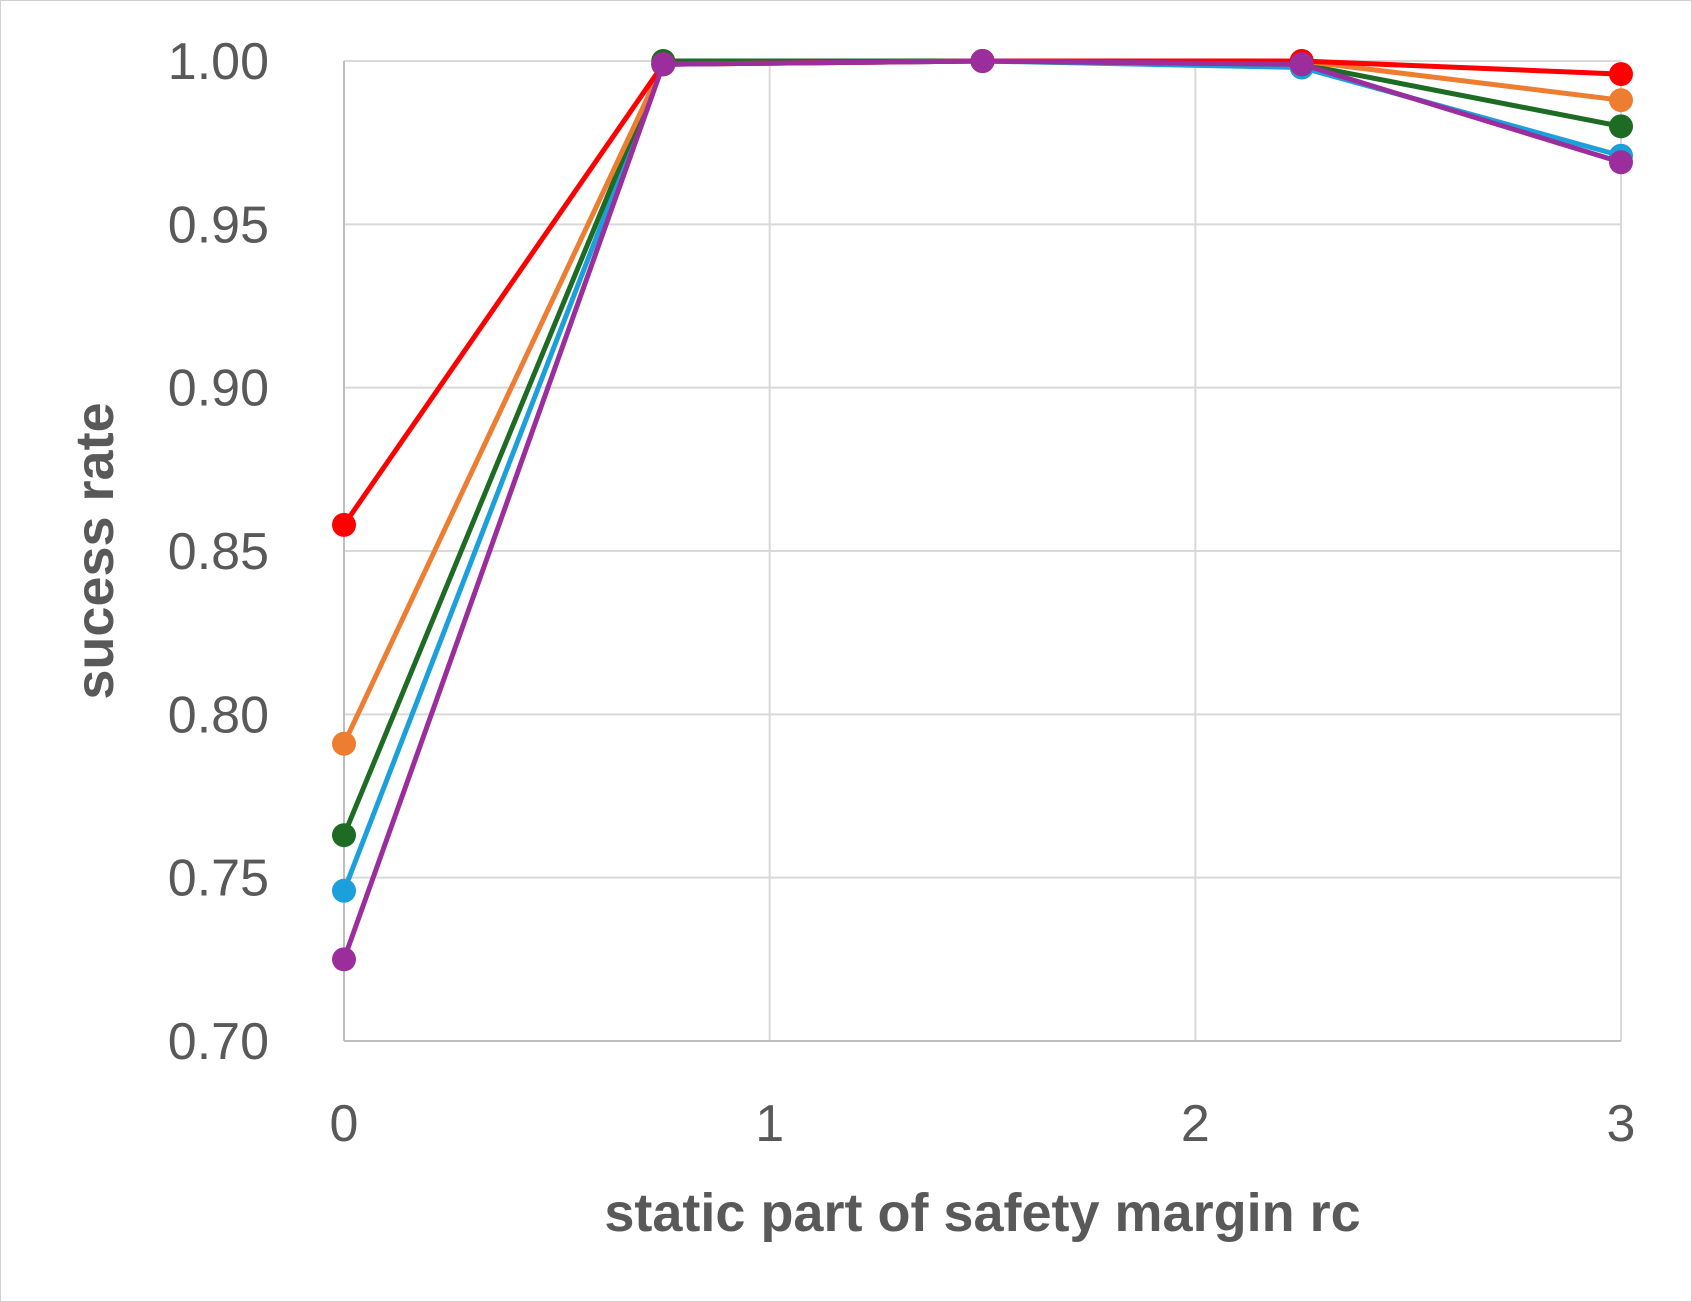 The width and height of the screenshot is (1692, 1302). I want to click on y-tick-label: 1.00, so click(218, 62).